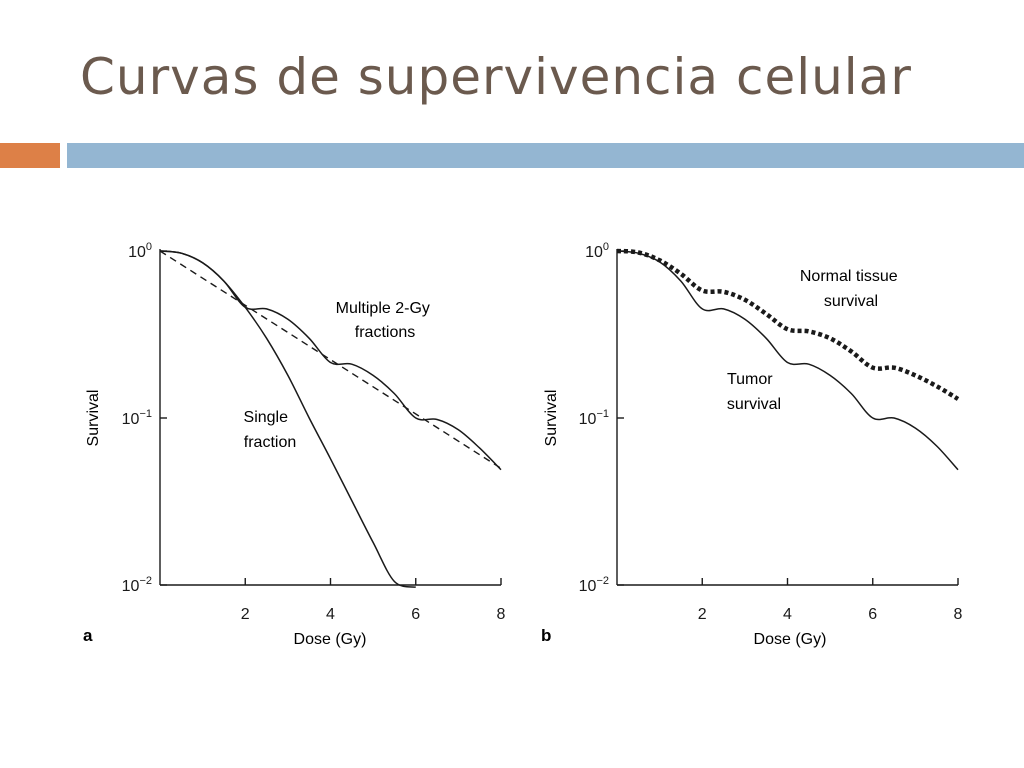 This screenshot has height=768, width=1024. What do you see at coordinates (266, 417) in the screenshot?
I see `annotation-single-fraction-line-1: Single` at bounding box center [266, 417].